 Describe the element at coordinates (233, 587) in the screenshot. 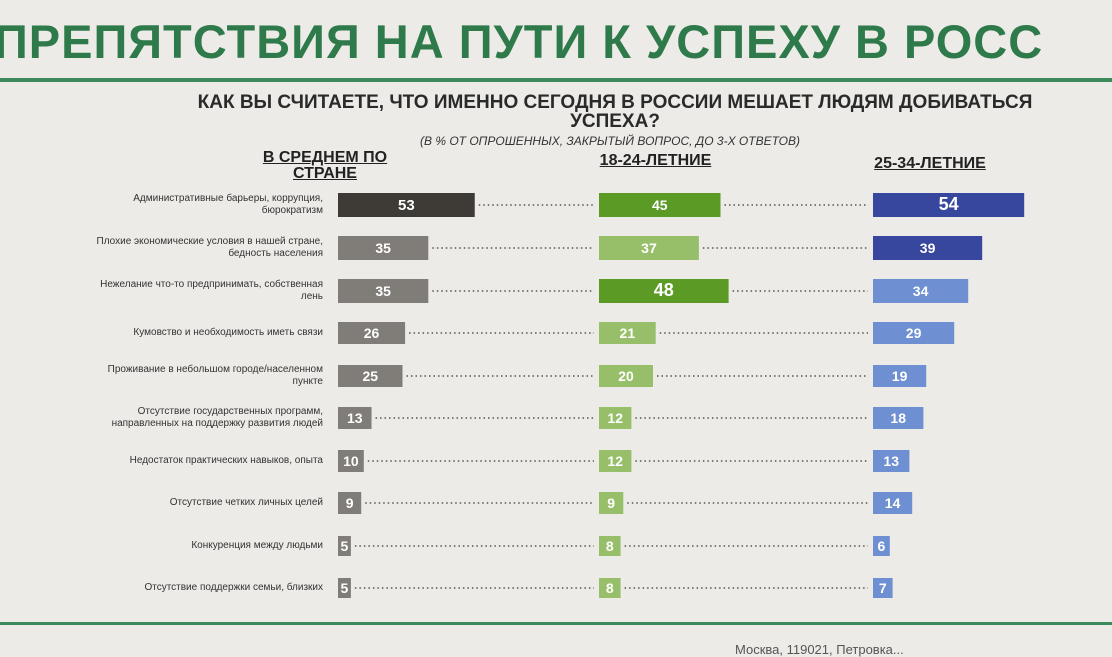

I see `category-label: Отсутствие поддержки семьи, близких` at that location.